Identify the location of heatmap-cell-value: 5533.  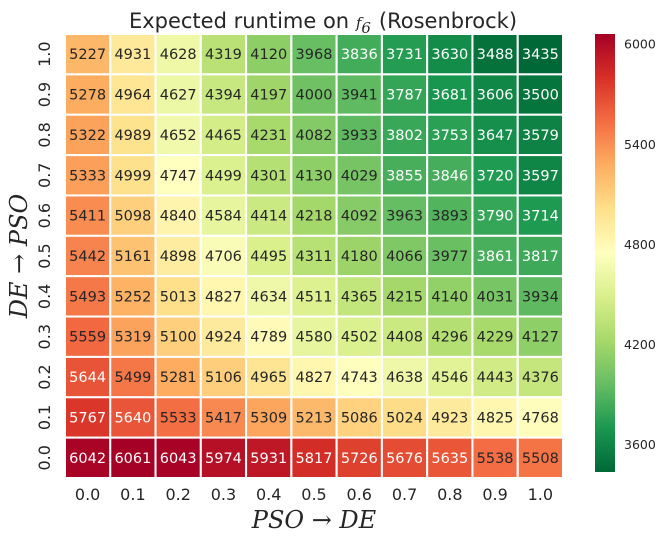
(178, 418).